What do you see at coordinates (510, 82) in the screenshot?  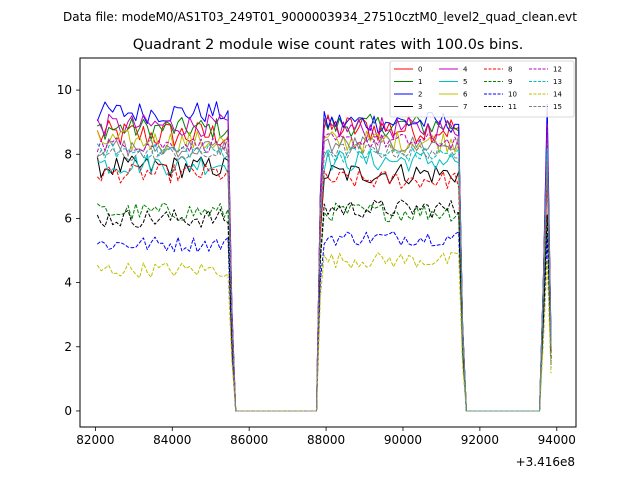 I see `legend-label-9: 9` at bounding box center [510, 82].